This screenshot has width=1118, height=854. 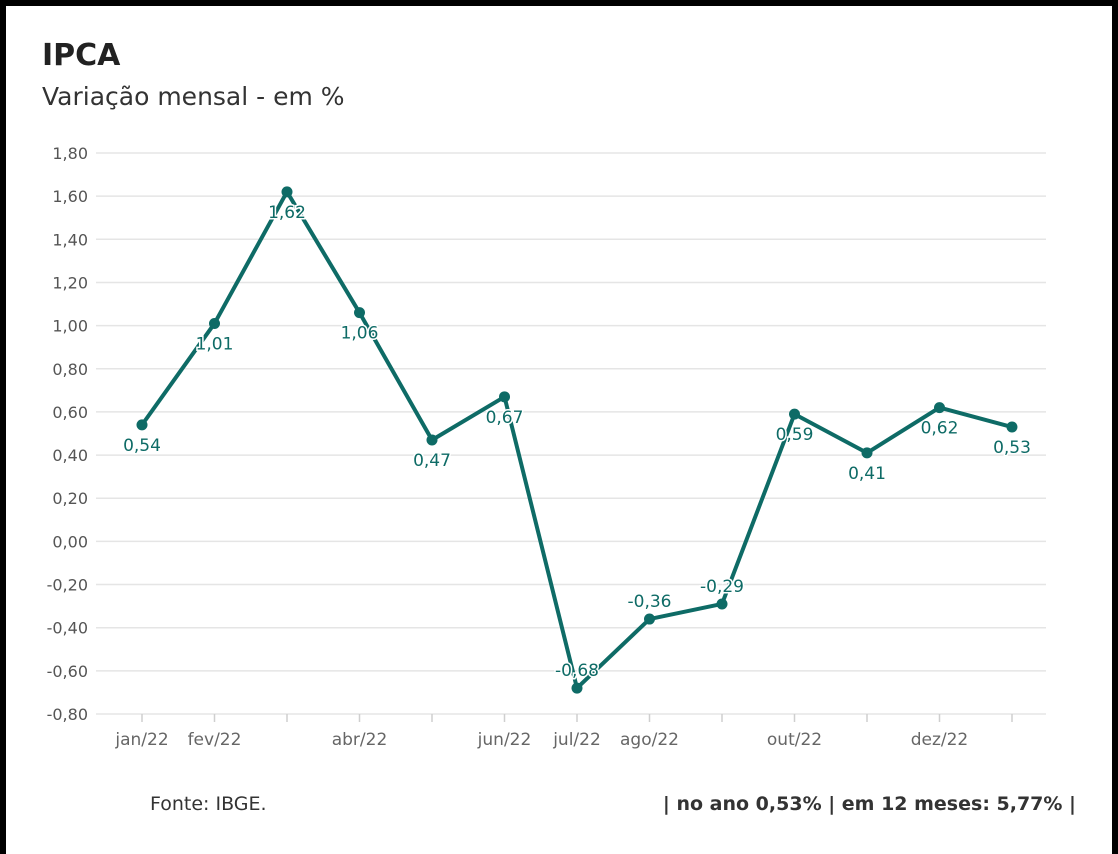 I want to click on data-label: 0,54, so click(x=142, y=446).